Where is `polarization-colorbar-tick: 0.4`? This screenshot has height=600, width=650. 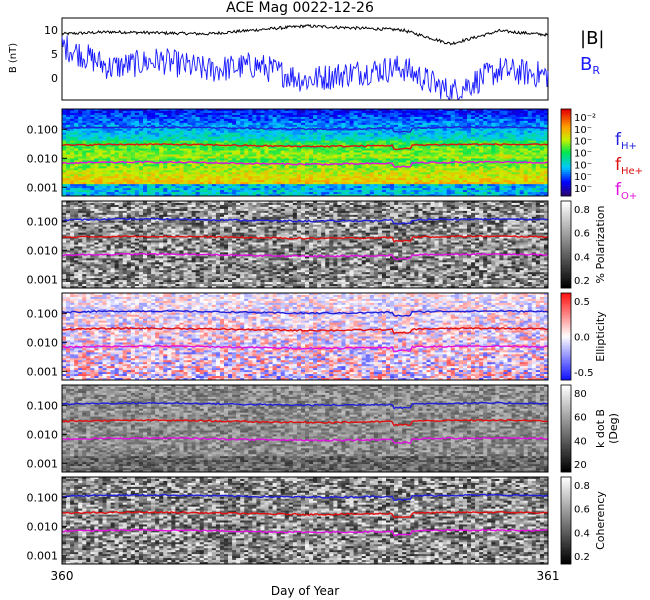
polarization-colorbar-tick: 0.4 is located at coordinates (582, 257).